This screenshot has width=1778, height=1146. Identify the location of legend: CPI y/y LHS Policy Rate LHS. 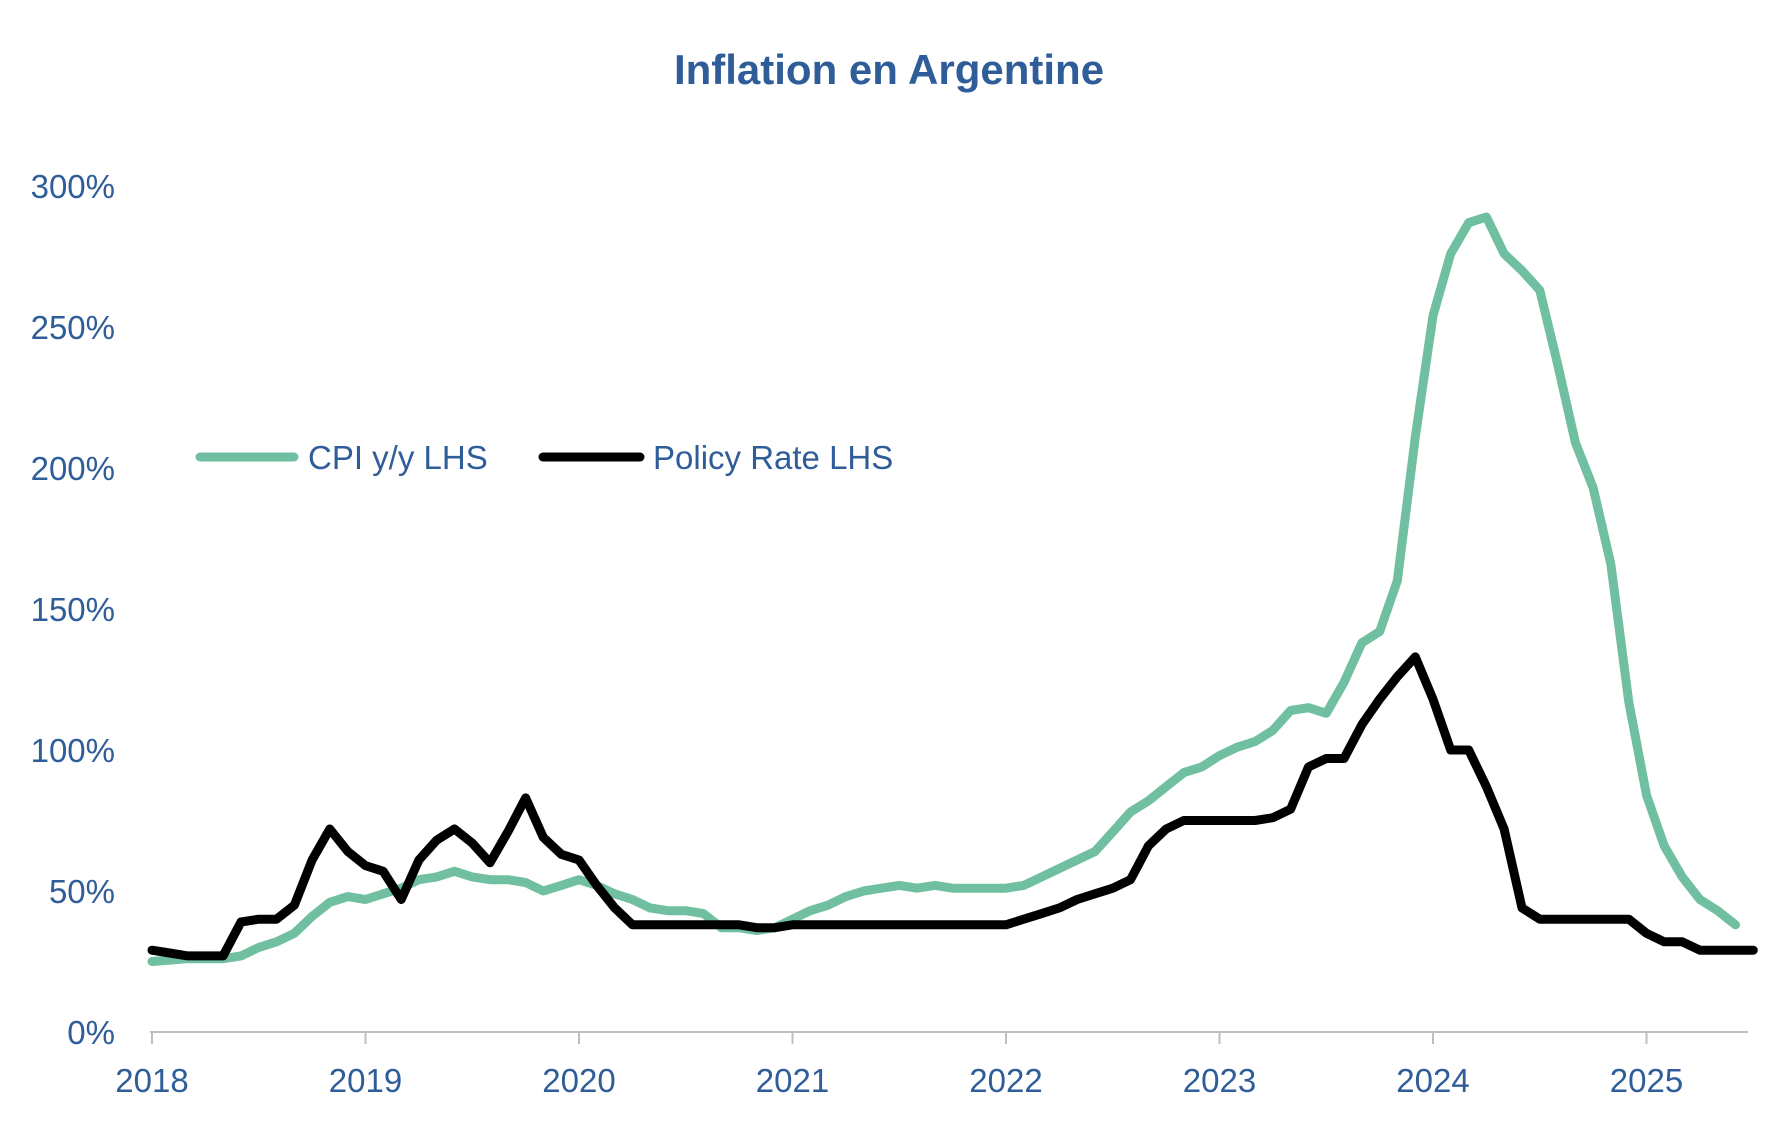
(544, 457).